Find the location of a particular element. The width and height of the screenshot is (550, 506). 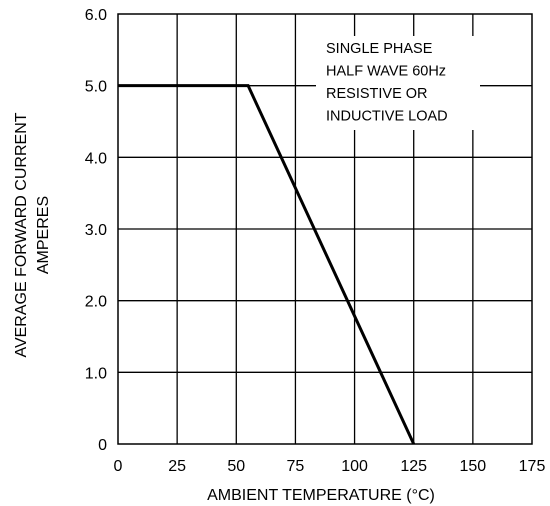

x-tick-label: 25 is located at coordinates (177, 466).